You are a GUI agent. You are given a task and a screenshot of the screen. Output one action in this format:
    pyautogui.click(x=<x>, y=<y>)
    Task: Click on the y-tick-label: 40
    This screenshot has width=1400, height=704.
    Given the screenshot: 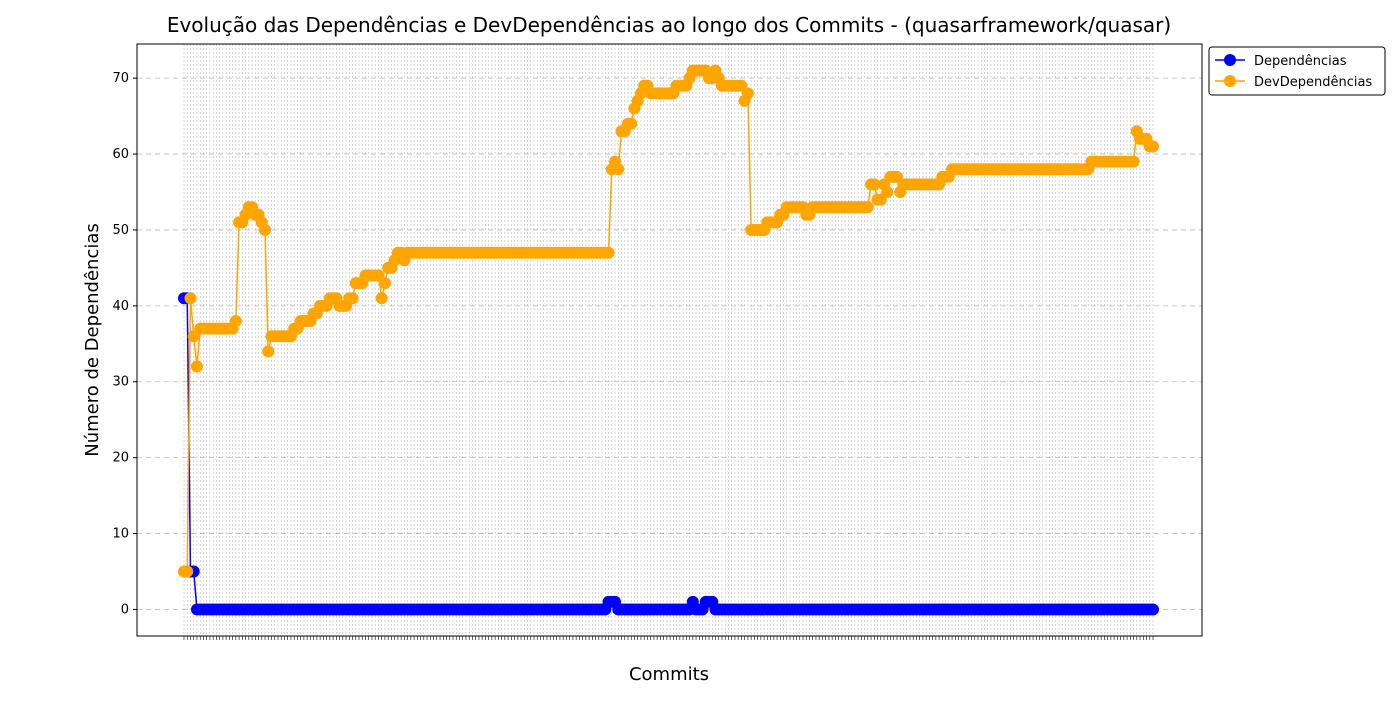 What is the action you would take?
    pyautogui.click(x=120, y=306)
    